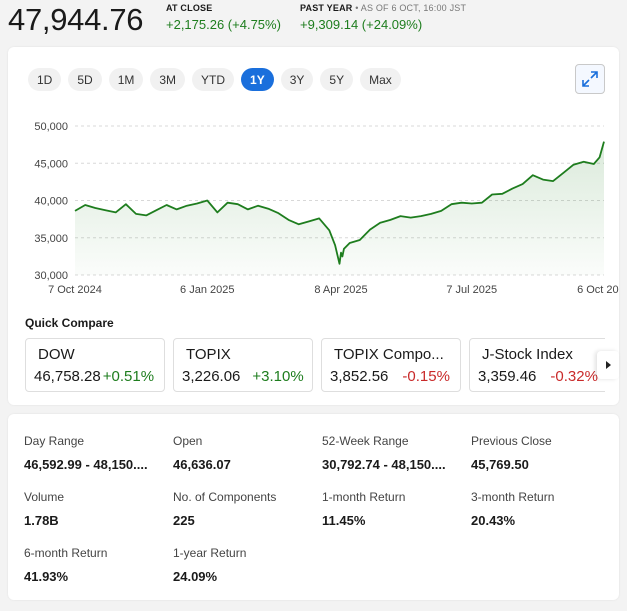 The width and height of the screenshot is (627, 611). Describe the element at coordinates (426, 376) in the screenshot. I see `compare-change: -0.15%` at that location.